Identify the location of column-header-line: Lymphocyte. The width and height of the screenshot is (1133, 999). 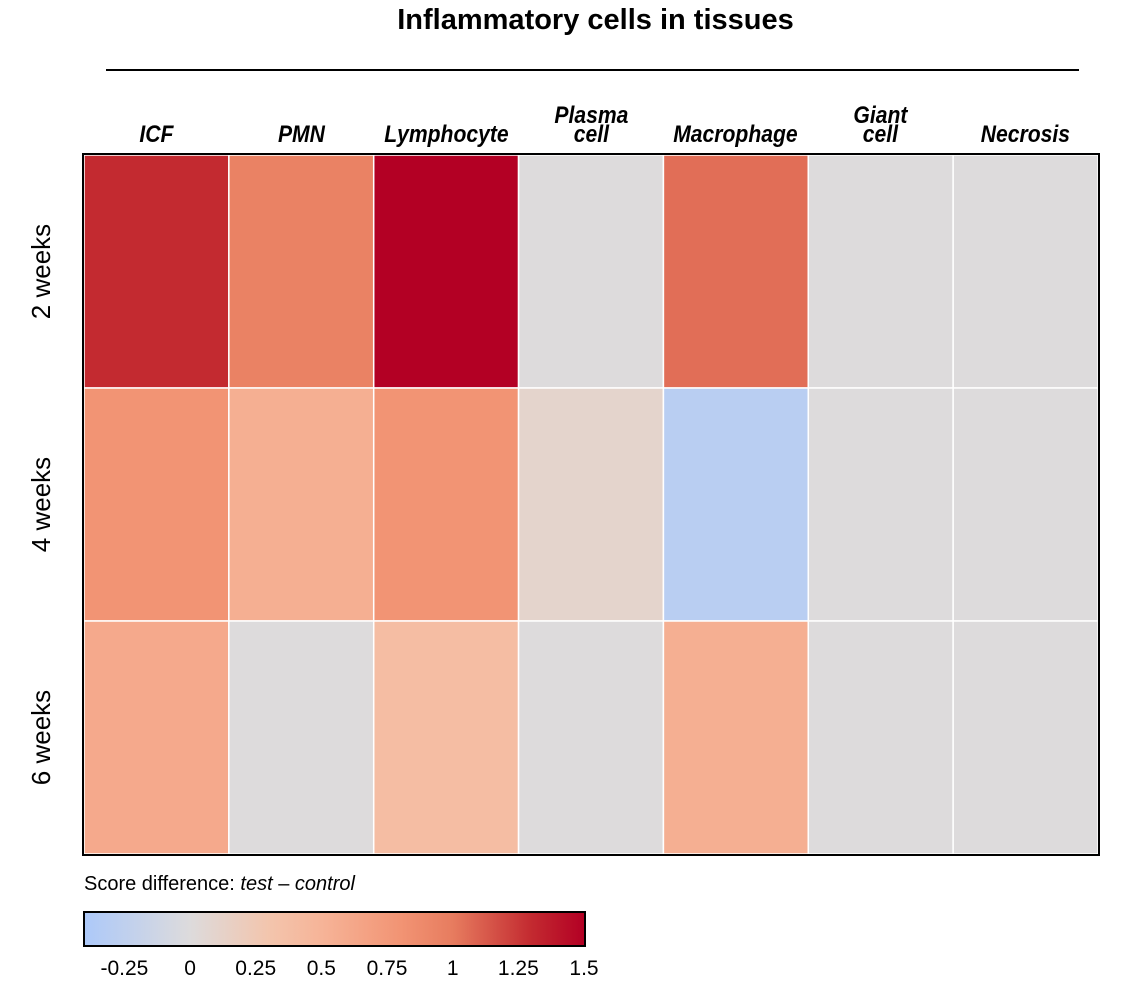
(446, 134).